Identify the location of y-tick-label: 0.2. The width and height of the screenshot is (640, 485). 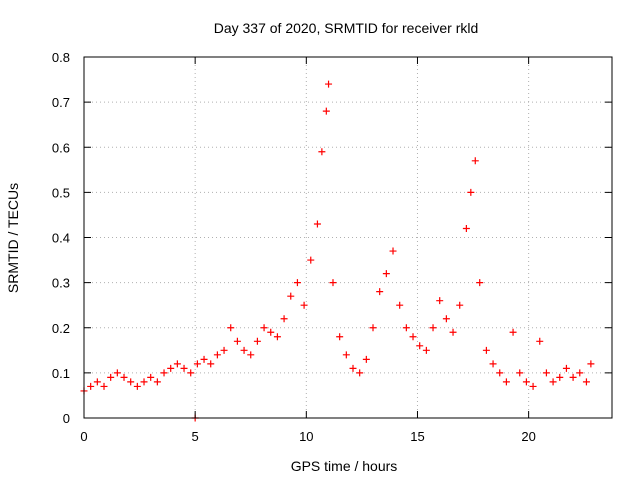
(61, 328).